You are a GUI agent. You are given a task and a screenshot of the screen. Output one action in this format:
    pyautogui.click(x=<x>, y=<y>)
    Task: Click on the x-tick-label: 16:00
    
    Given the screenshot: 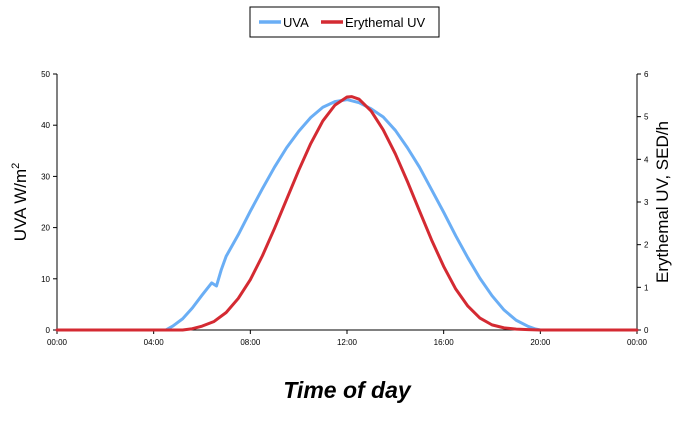 What is the action you would take?
    pyautogui.click(x=444, y=342)
    